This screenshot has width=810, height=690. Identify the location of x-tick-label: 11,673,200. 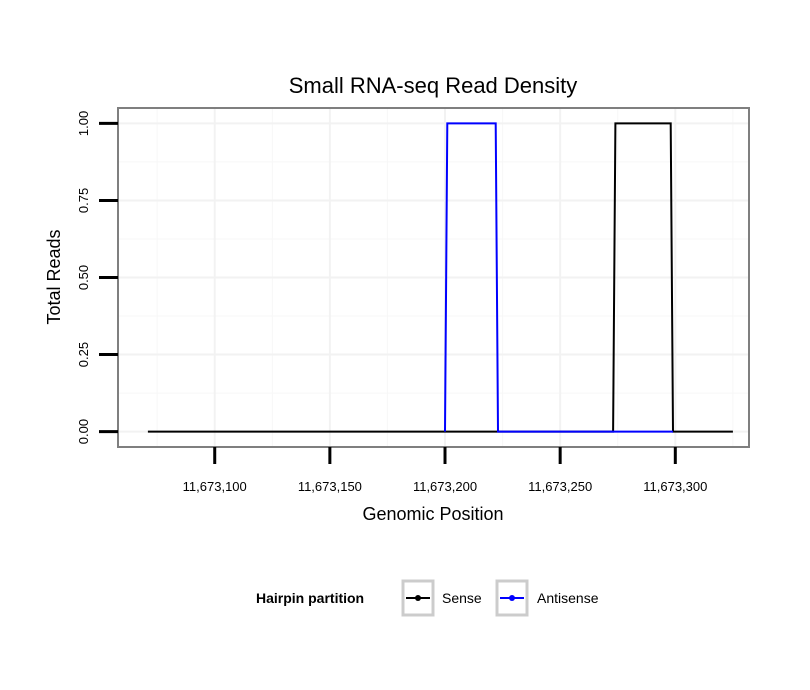
(445, 486).